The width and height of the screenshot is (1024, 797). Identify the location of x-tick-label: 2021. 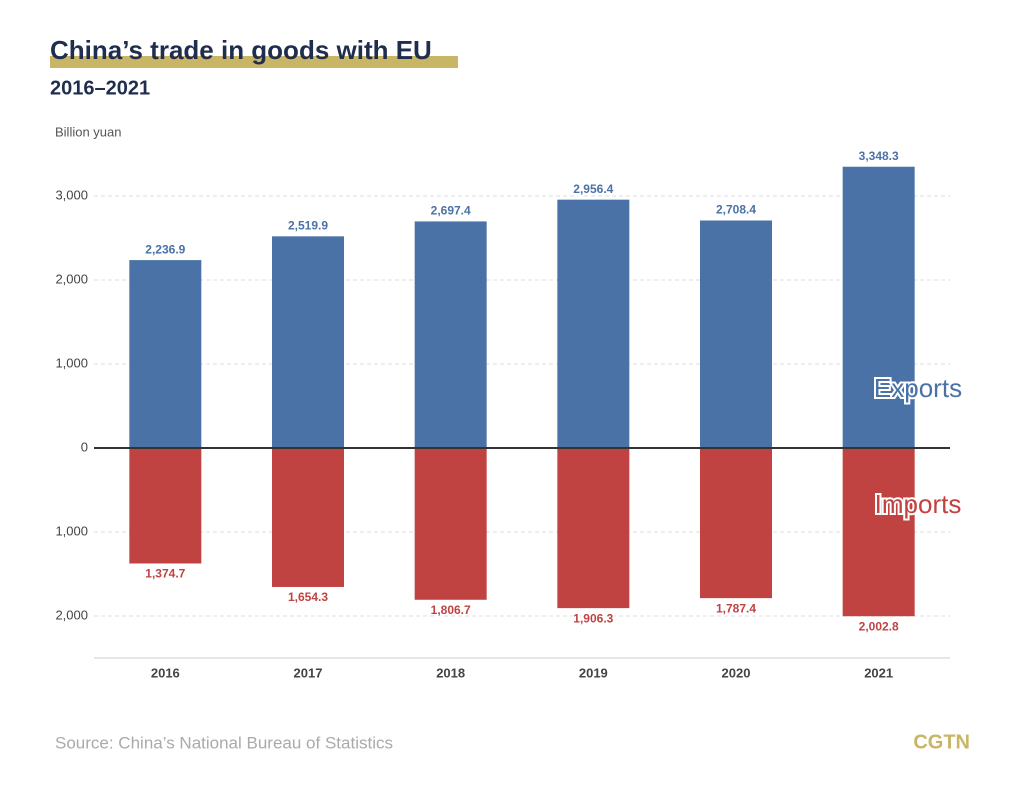
(878, 672).